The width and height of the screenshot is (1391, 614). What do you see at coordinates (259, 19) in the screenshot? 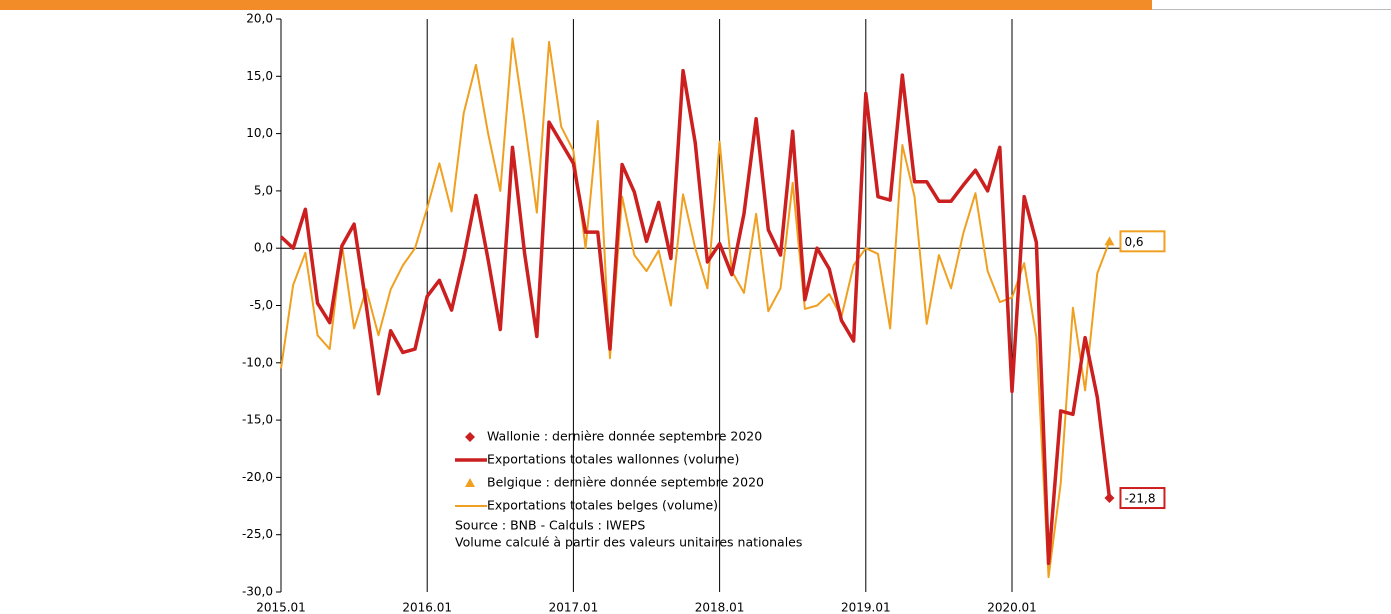
I see `y-tick-label: 20,0` at bounding box center [259, 19].